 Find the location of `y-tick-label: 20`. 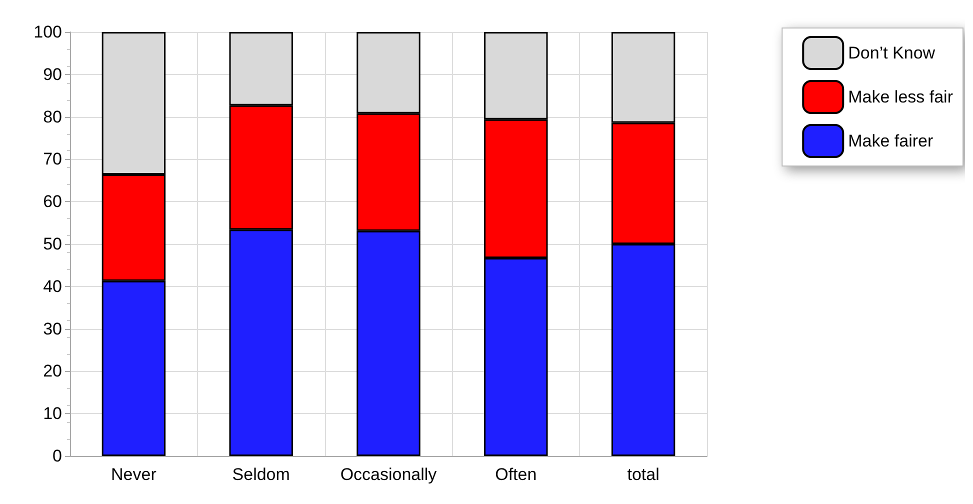

y-tick-label: 20 is located at coordinates (52, 371).